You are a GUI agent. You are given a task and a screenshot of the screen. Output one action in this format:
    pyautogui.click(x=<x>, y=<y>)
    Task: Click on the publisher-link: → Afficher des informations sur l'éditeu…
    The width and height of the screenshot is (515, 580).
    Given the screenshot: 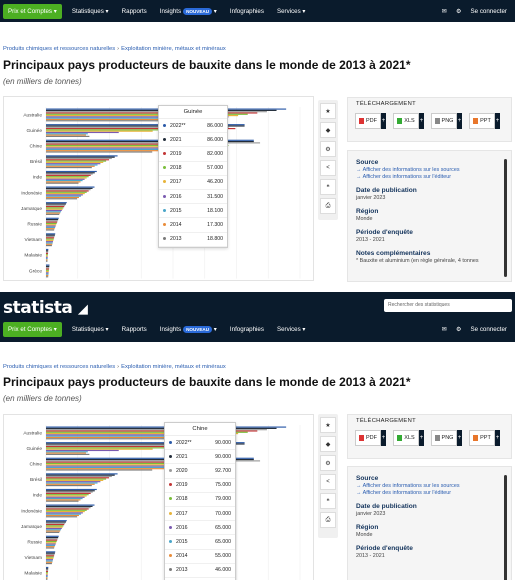 What is the action you would take?
    pyautogui.click(x=404, y=493)
    